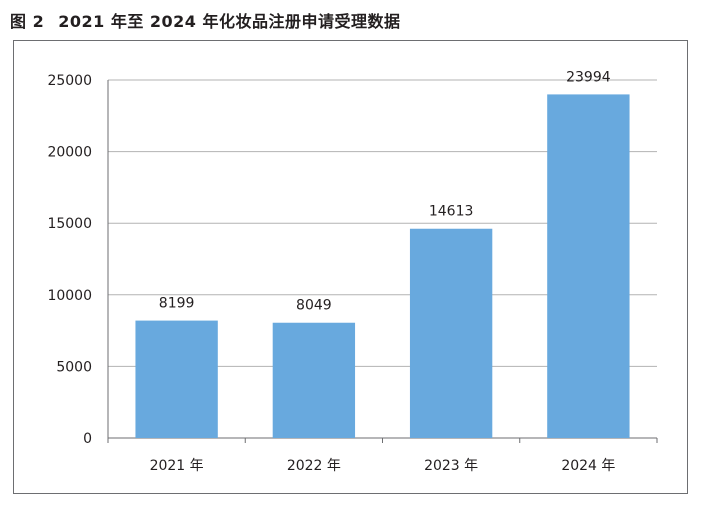 The width and height of the screenshot is (706, 519). Describe the element at coordinates (177, 304) in the screenshot. I see `data-label: 8199` at that location.